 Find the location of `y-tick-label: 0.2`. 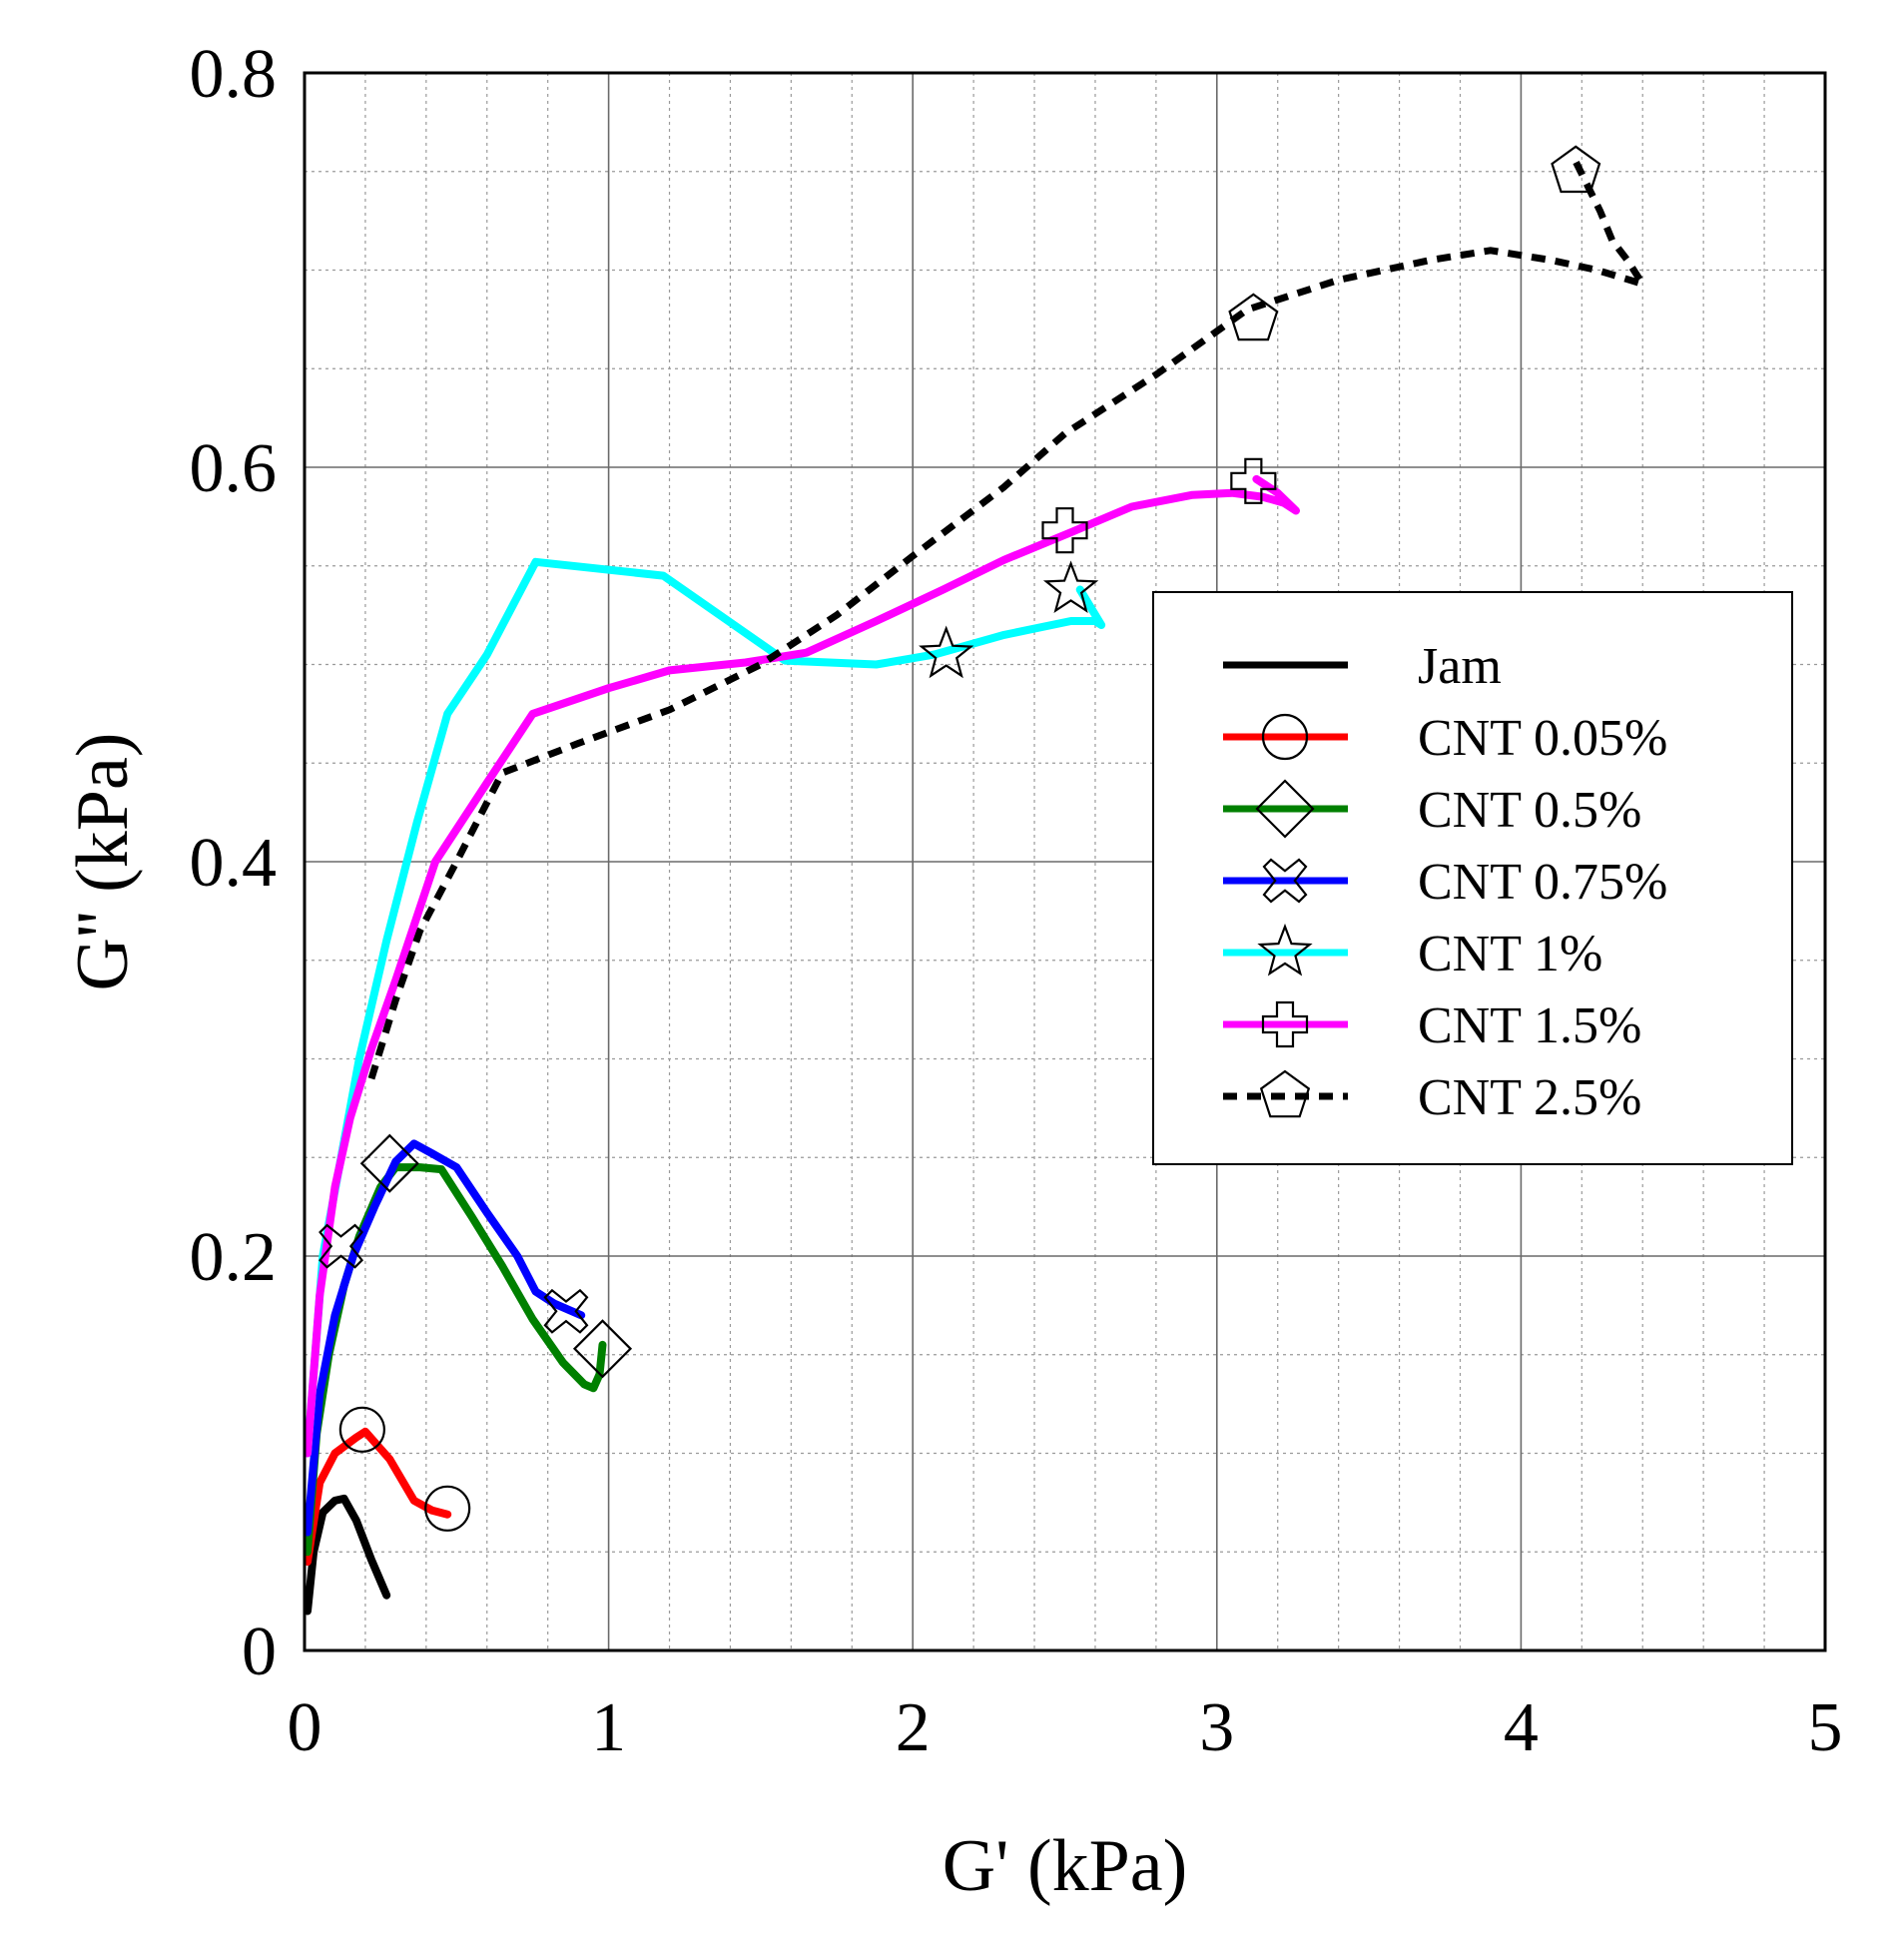

y-tick-label: 0.2 is located at coordinates (234, 1257).